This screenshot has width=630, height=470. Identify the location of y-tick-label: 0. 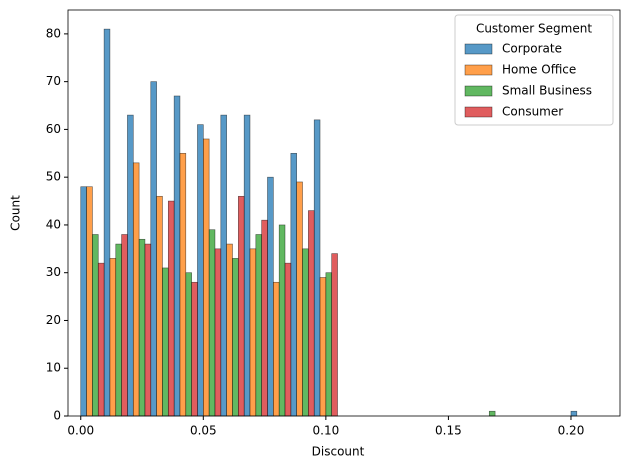
(57, 416).